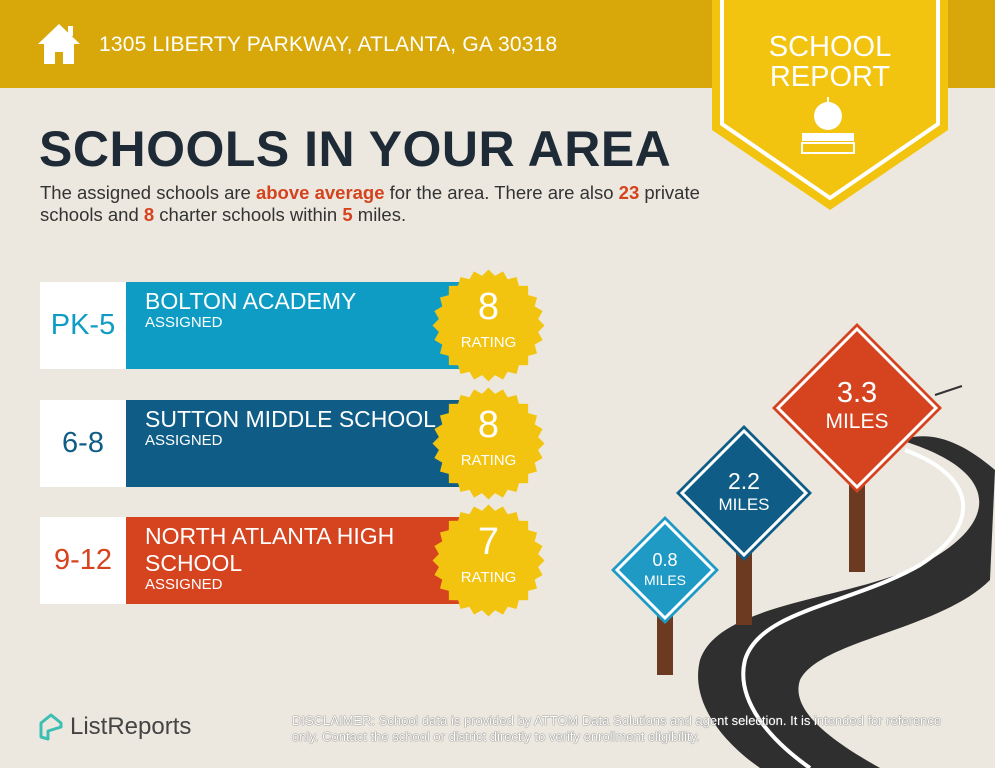 Image resolution: width=995 pixels, height=768 pixels. I want to click on school-bar: Sutton Middle School ASSIGNED, so click(293, 443).